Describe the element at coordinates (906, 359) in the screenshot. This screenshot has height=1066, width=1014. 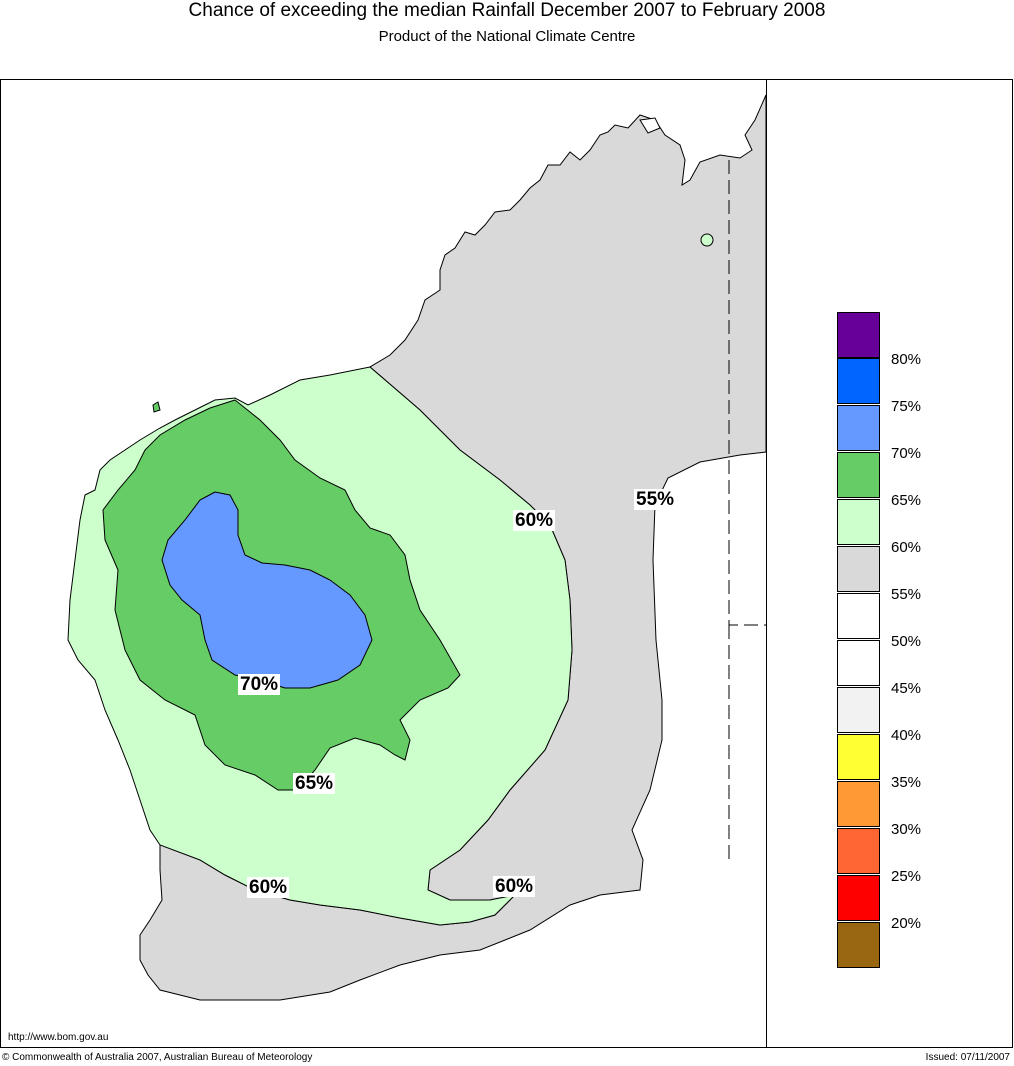
I see `legend-label: 80%` at that location.